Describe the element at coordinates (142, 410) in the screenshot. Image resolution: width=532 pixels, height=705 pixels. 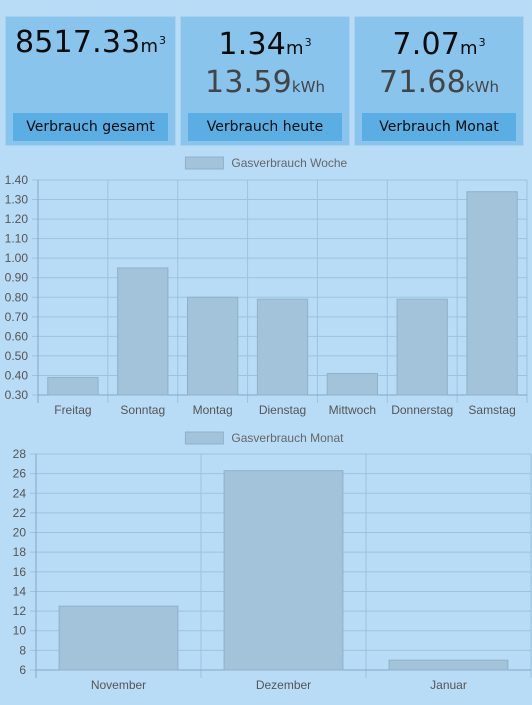
I see `x-tick-label: Sonntag` at that location.